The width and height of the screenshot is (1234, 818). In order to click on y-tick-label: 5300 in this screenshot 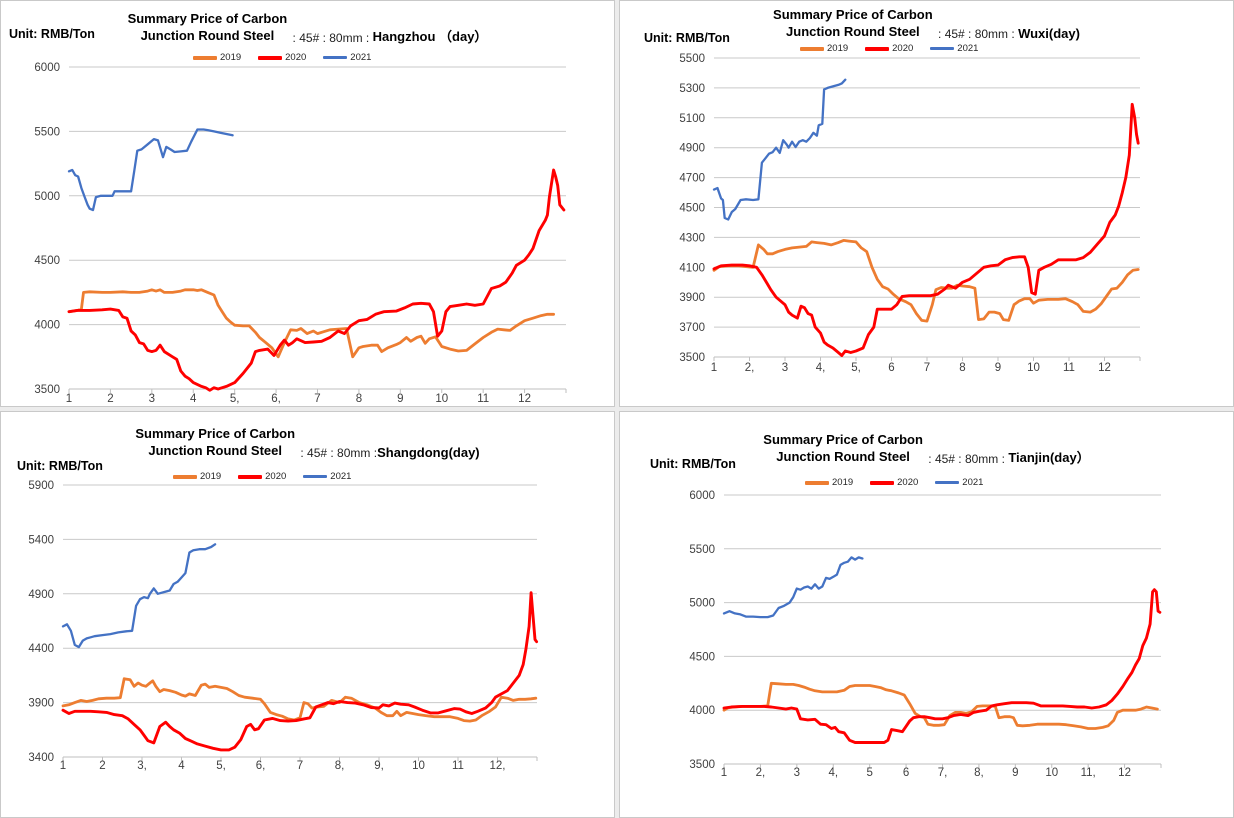, I will do `click(692, 89)`.